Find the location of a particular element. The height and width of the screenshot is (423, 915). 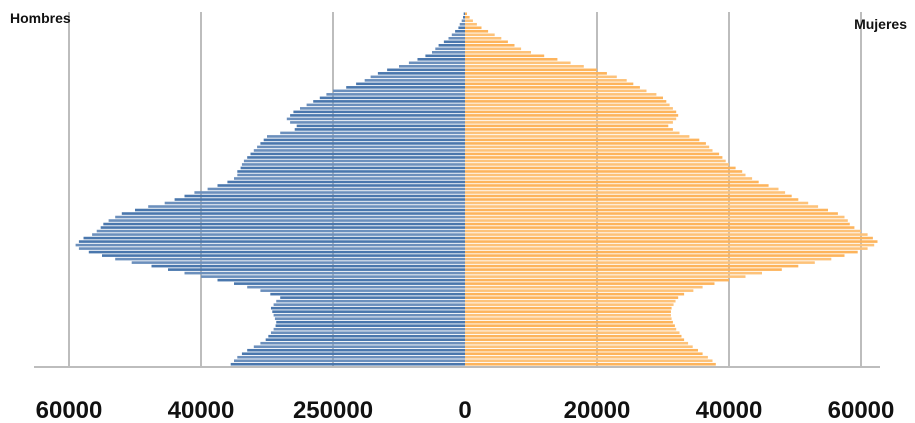

x-tick-label: 250000 is located at coordinates (333, 410).